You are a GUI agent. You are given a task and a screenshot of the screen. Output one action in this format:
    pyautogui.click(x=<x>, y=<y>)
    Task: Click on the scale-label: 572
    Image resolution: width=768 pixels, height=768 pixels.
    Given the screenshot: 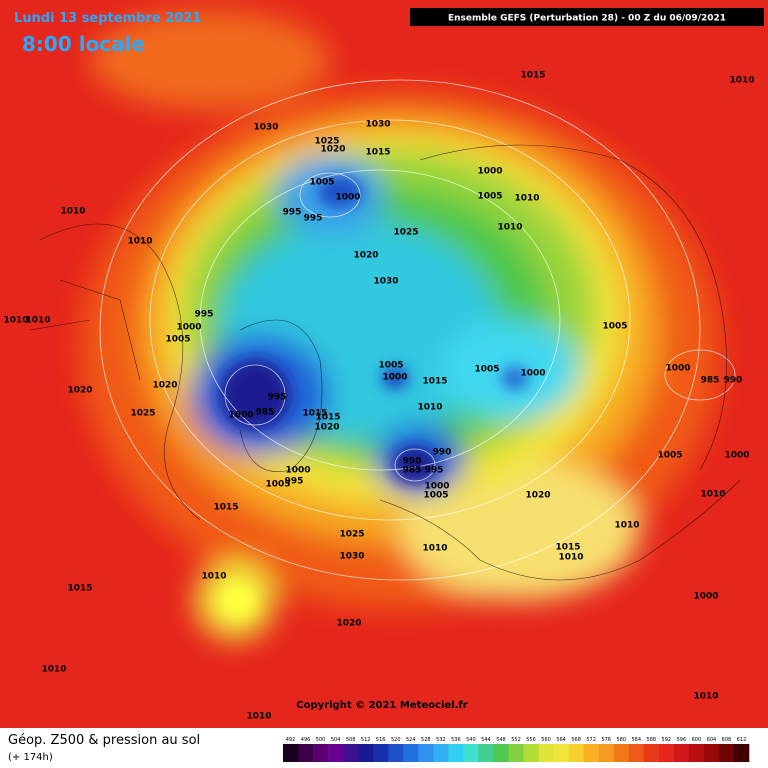 What is the action you would take?
    pyautogui.click(x=591, y=740)
    